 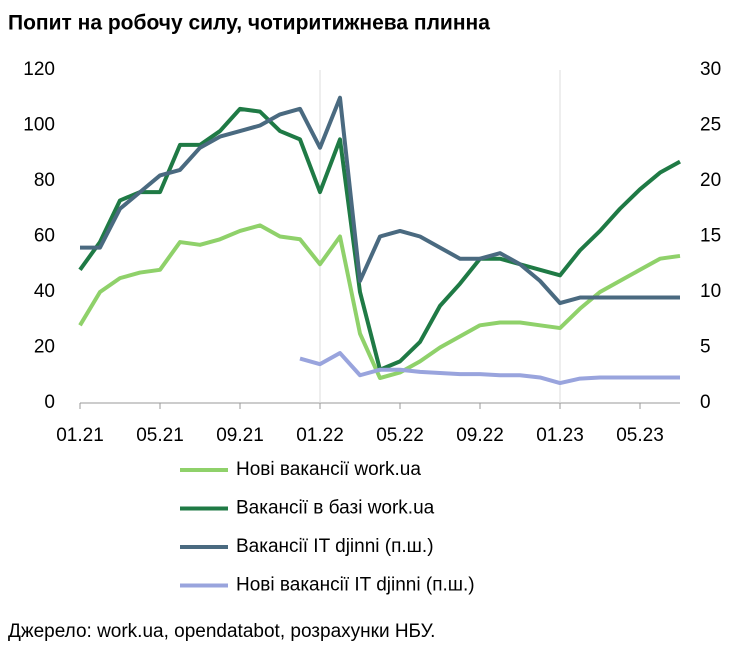 I want to click on y2-tick-label: 20, so click(x=710, y=180).